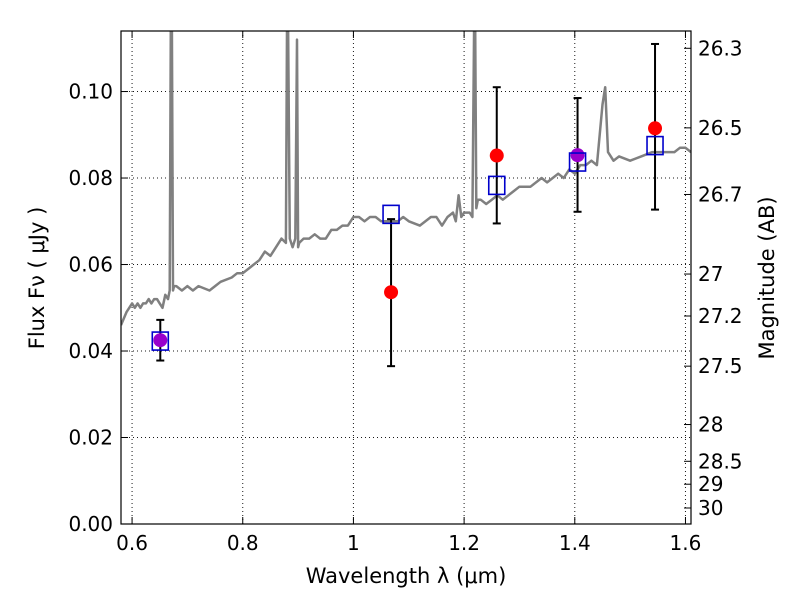 This screenshot has width=800, height=605. What do you see at coordinates (710, 508) in the screenshot?
I see `magnitude-tick-label: 30` at bounding box center [710, 508].